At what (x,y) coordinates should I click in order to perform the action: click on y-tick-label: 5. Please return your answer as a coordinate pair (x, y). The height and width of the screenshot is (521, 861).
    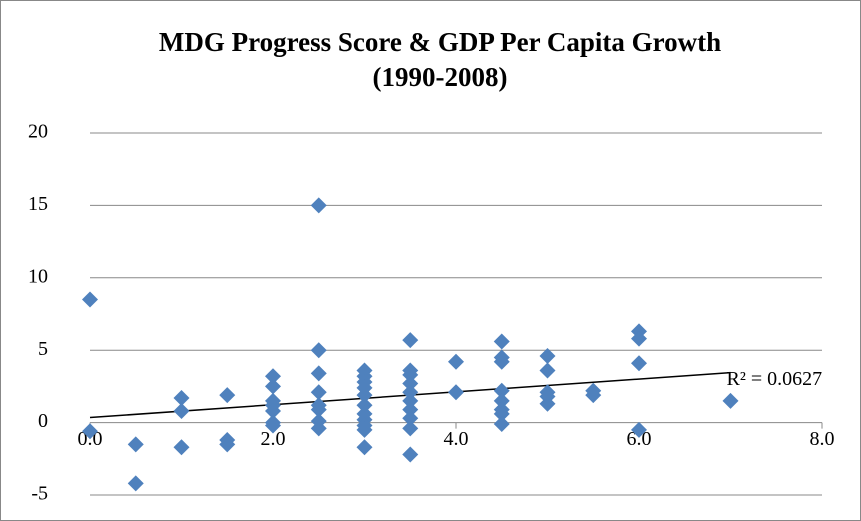
    Looking at the image, I should click on (43, 349).